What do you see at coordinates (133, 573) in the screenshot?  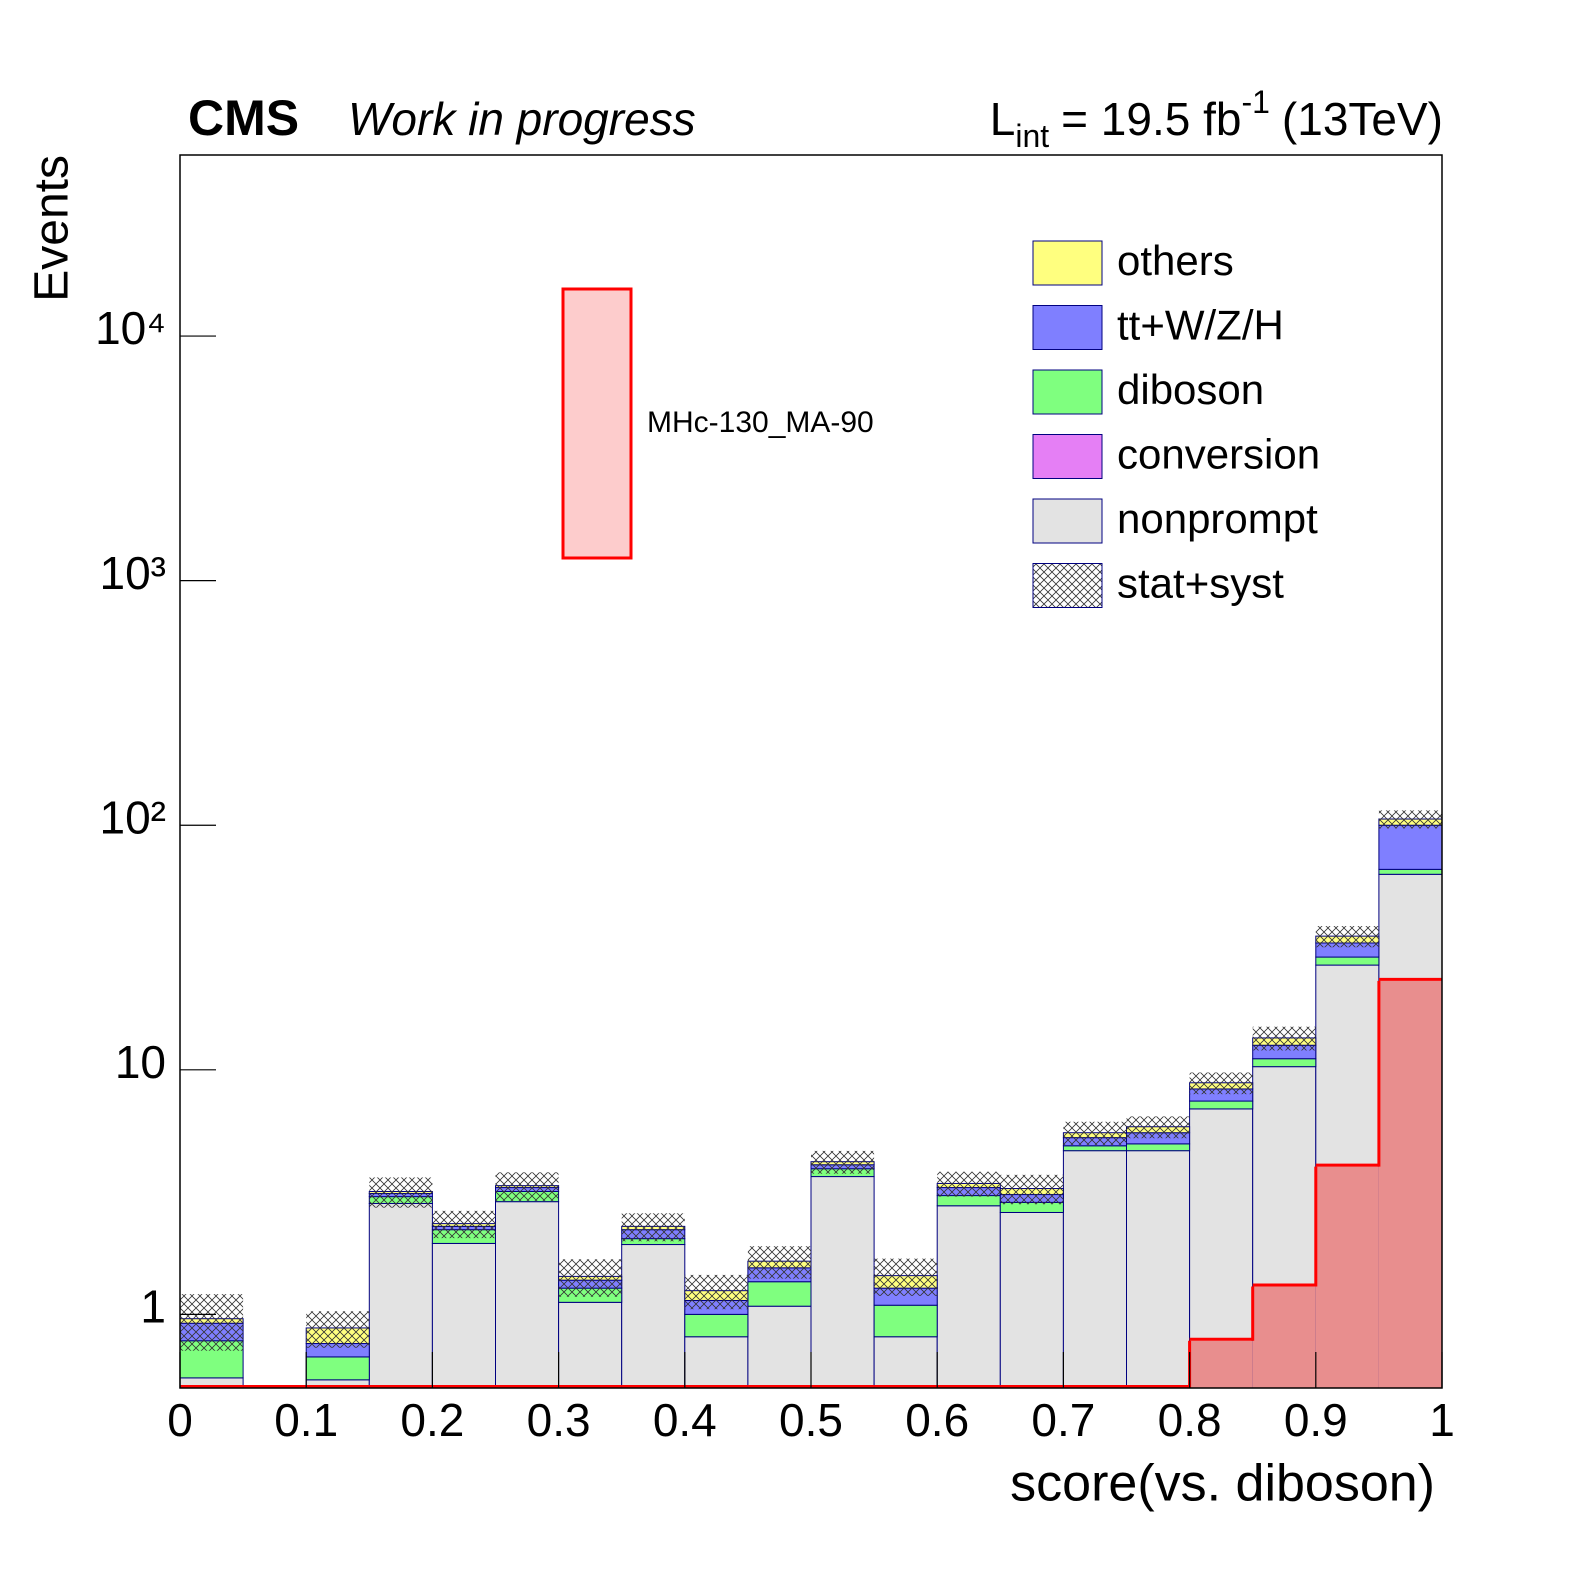 I see `y-tick-label: 10³` at bounding box center [133, 573].